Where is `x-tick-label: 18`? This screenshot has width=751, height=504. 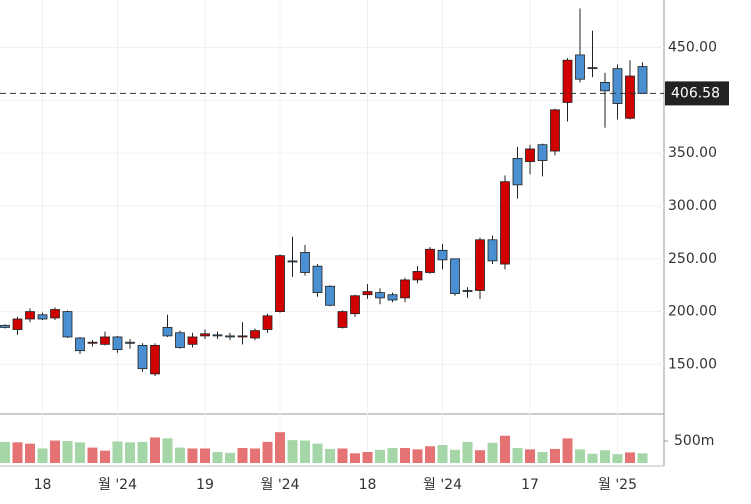 x-tick-label: 18 is located at coordinates (368, 485).